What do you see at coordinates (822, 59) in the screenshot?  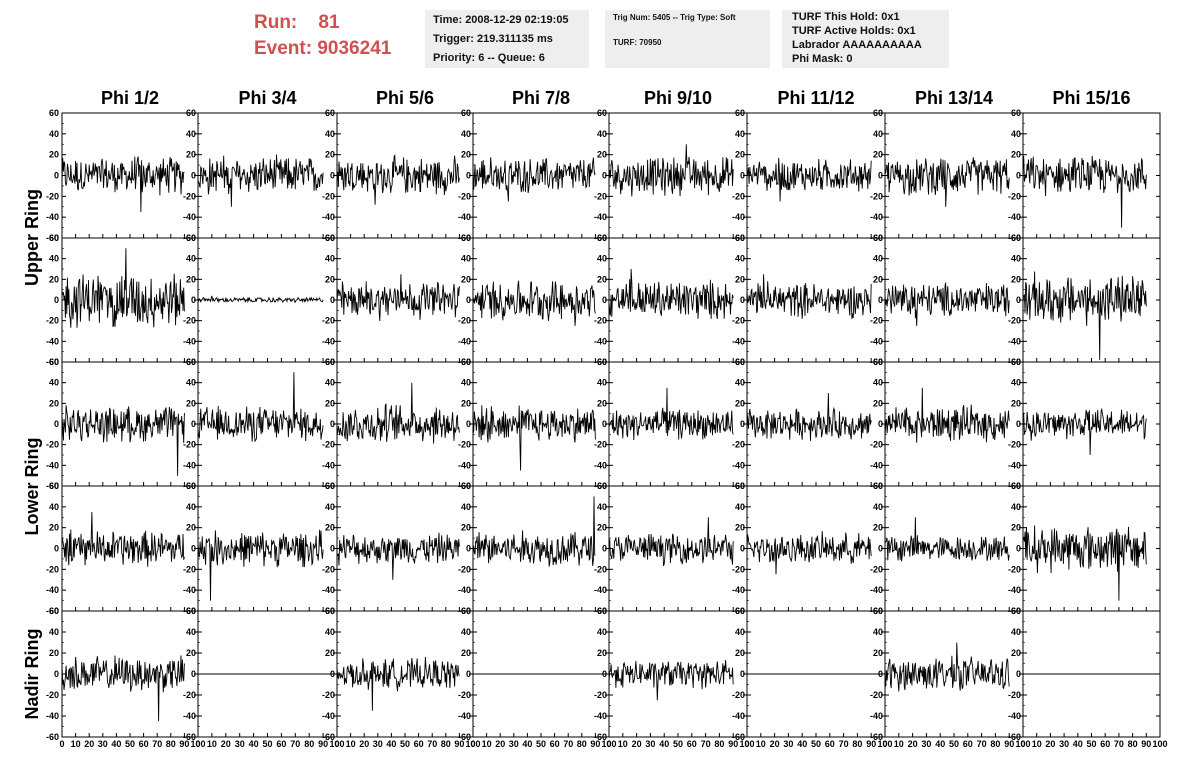 I see `phi-mask-text: Phi Mask: 0` at bounding box center [822, 59].